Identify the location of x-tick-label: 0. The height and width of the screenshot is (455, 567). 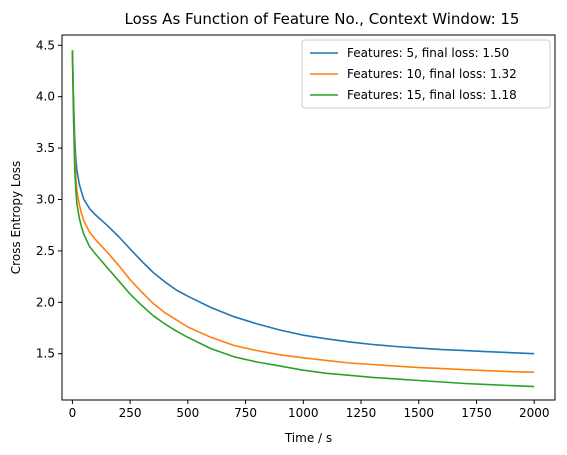
(73, 413).